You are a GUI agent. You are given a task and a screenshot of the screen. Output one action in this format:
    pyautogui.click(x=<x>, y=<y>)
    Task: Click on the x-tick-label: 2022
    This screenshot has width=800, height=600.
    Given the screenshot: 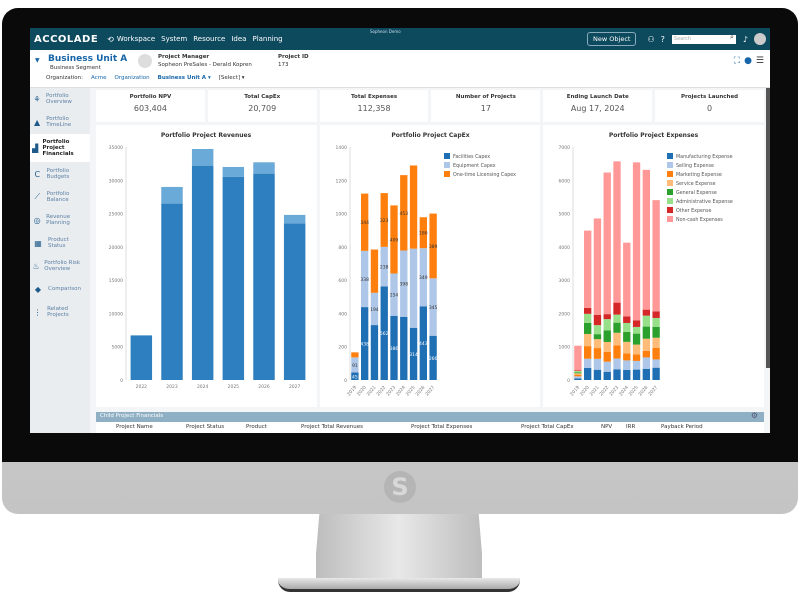 What is the action you would take?
    pyautogui.click(x=142, y=387)
    